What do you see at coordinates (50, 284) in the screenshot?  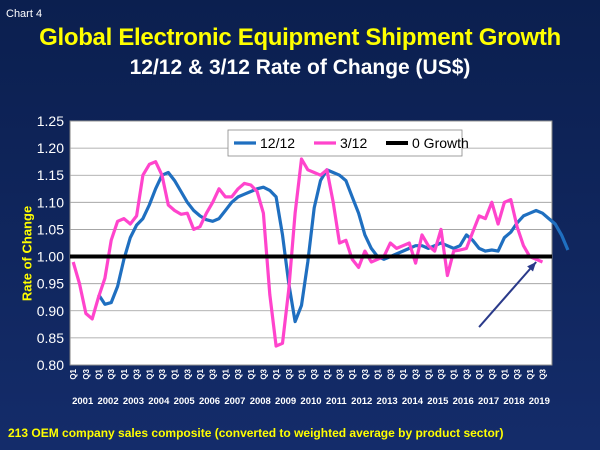 I see `y-tick-label: 0.95` at bounding box center [50, 284].